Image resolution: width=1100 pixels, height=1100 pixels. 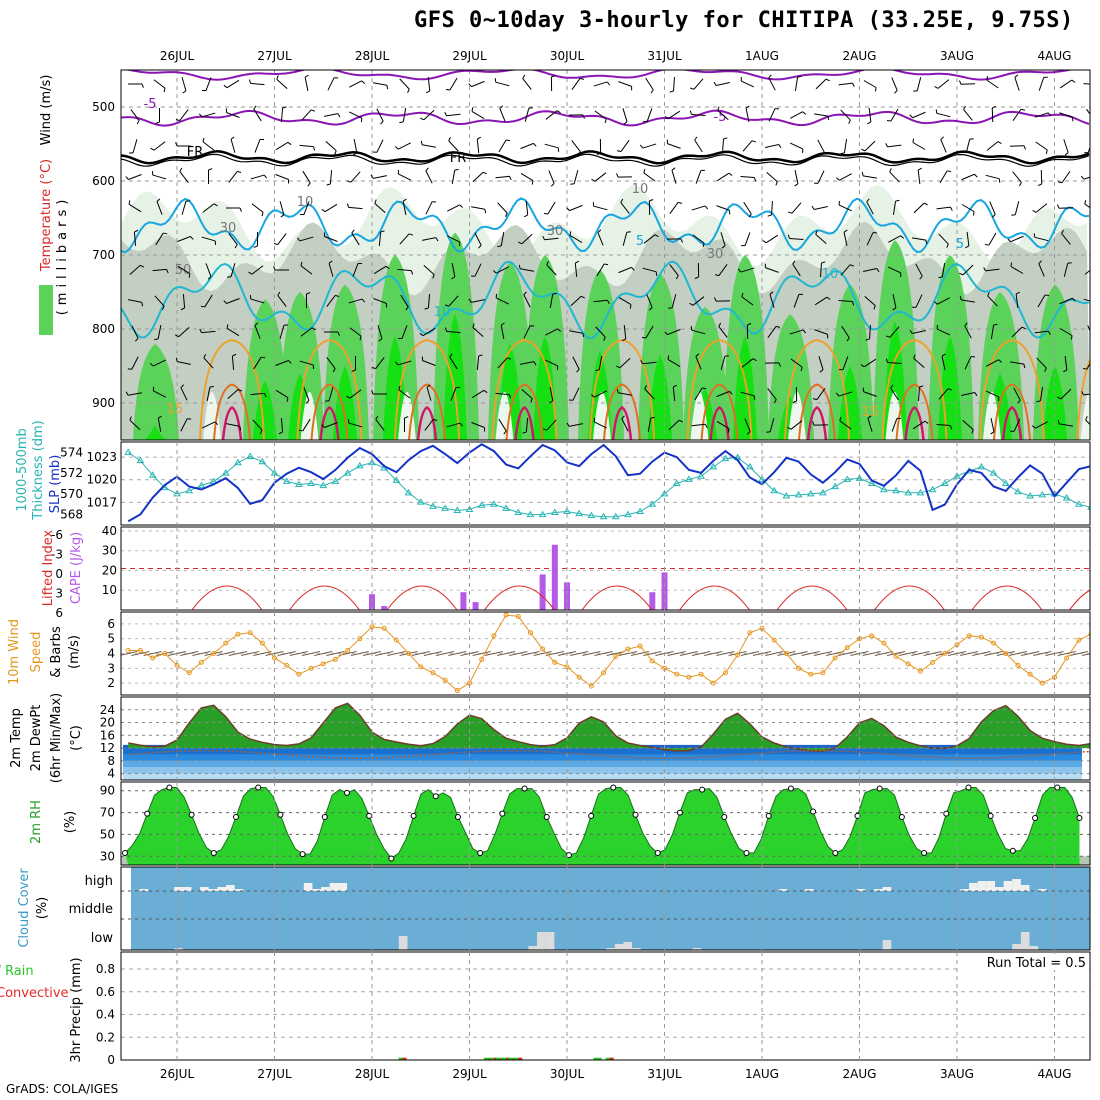 I want to click on temp-area, so click(x=609, y=727).